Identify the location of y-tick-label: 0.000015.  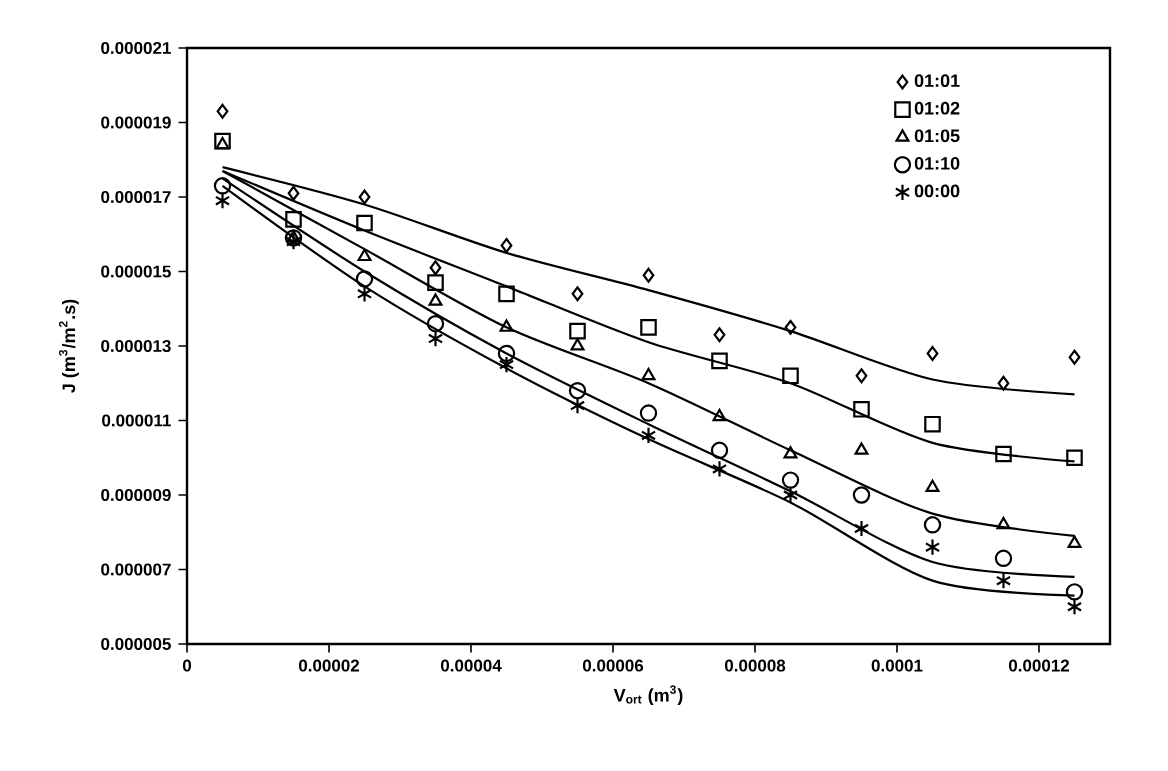
(136, 271).